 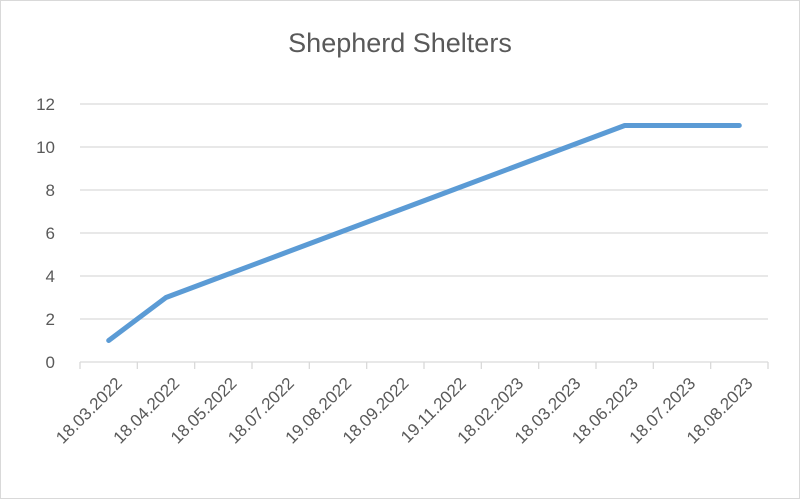 I want to click on y-tick-label: 12, so click(x=45, y=104).